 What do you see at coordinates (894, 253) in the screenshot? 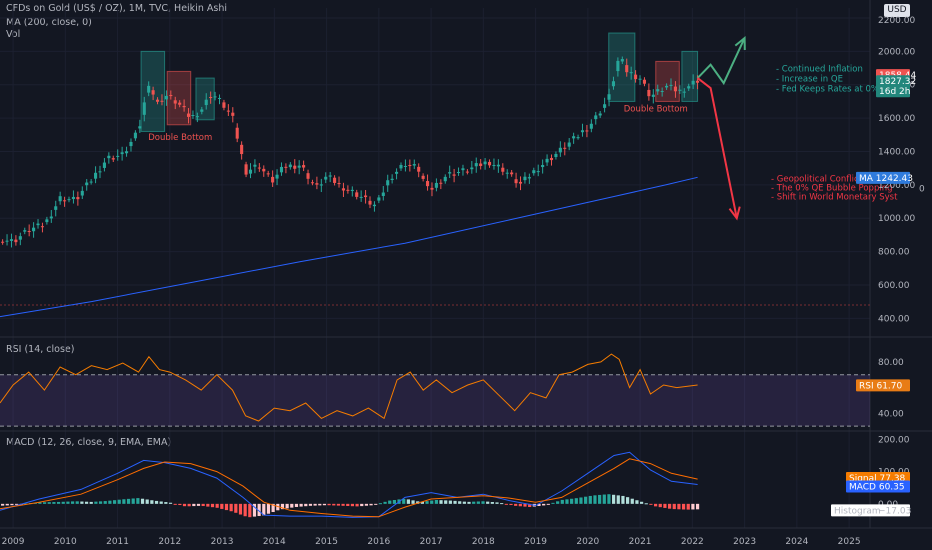
I see `price-tick-800.00: 800.00` at bounding box center [894, 253].